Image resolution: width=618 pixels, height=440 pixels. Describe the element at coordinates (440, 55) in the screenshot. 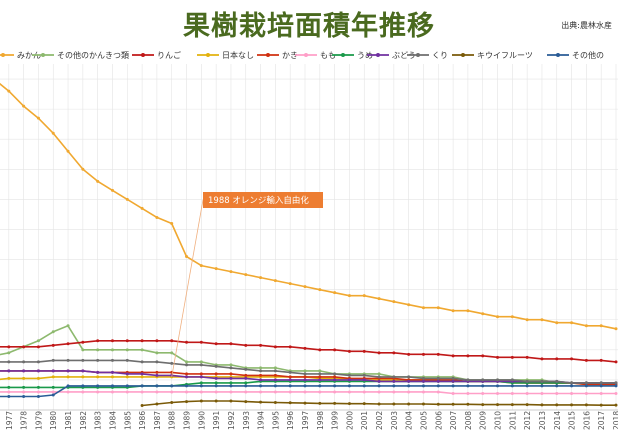

I see `legend-label: くり` at that location.